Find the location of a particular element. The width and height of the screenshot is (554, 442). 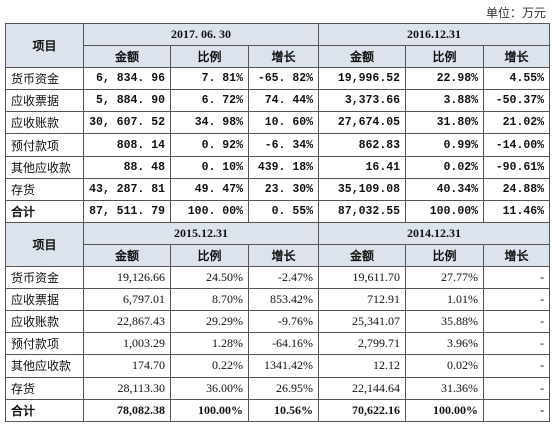

value-cell: 5, 884. 90 is located at coordinates (127, 101).